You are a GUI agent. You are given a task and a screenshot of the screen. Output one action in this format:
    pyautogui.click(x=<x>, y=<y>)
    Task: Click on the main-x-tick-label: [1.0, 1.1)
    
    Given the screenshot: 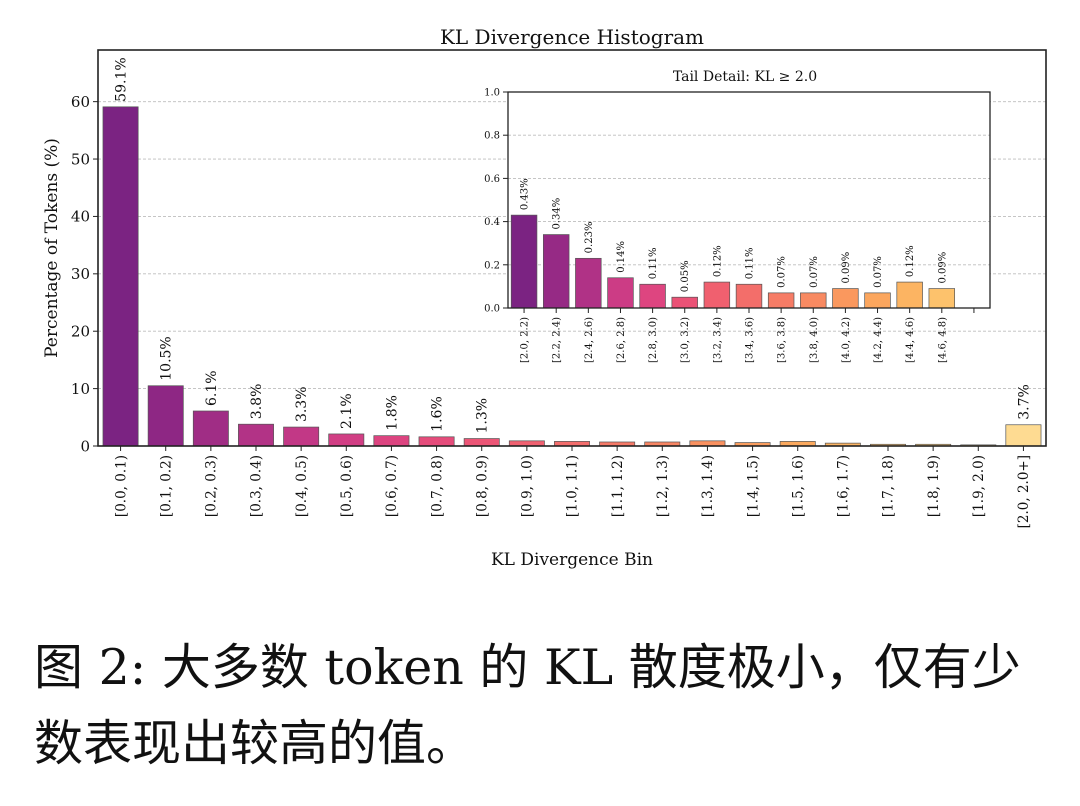 What is the action you would take?
    pyautogui.click(x=573, y=486)
    